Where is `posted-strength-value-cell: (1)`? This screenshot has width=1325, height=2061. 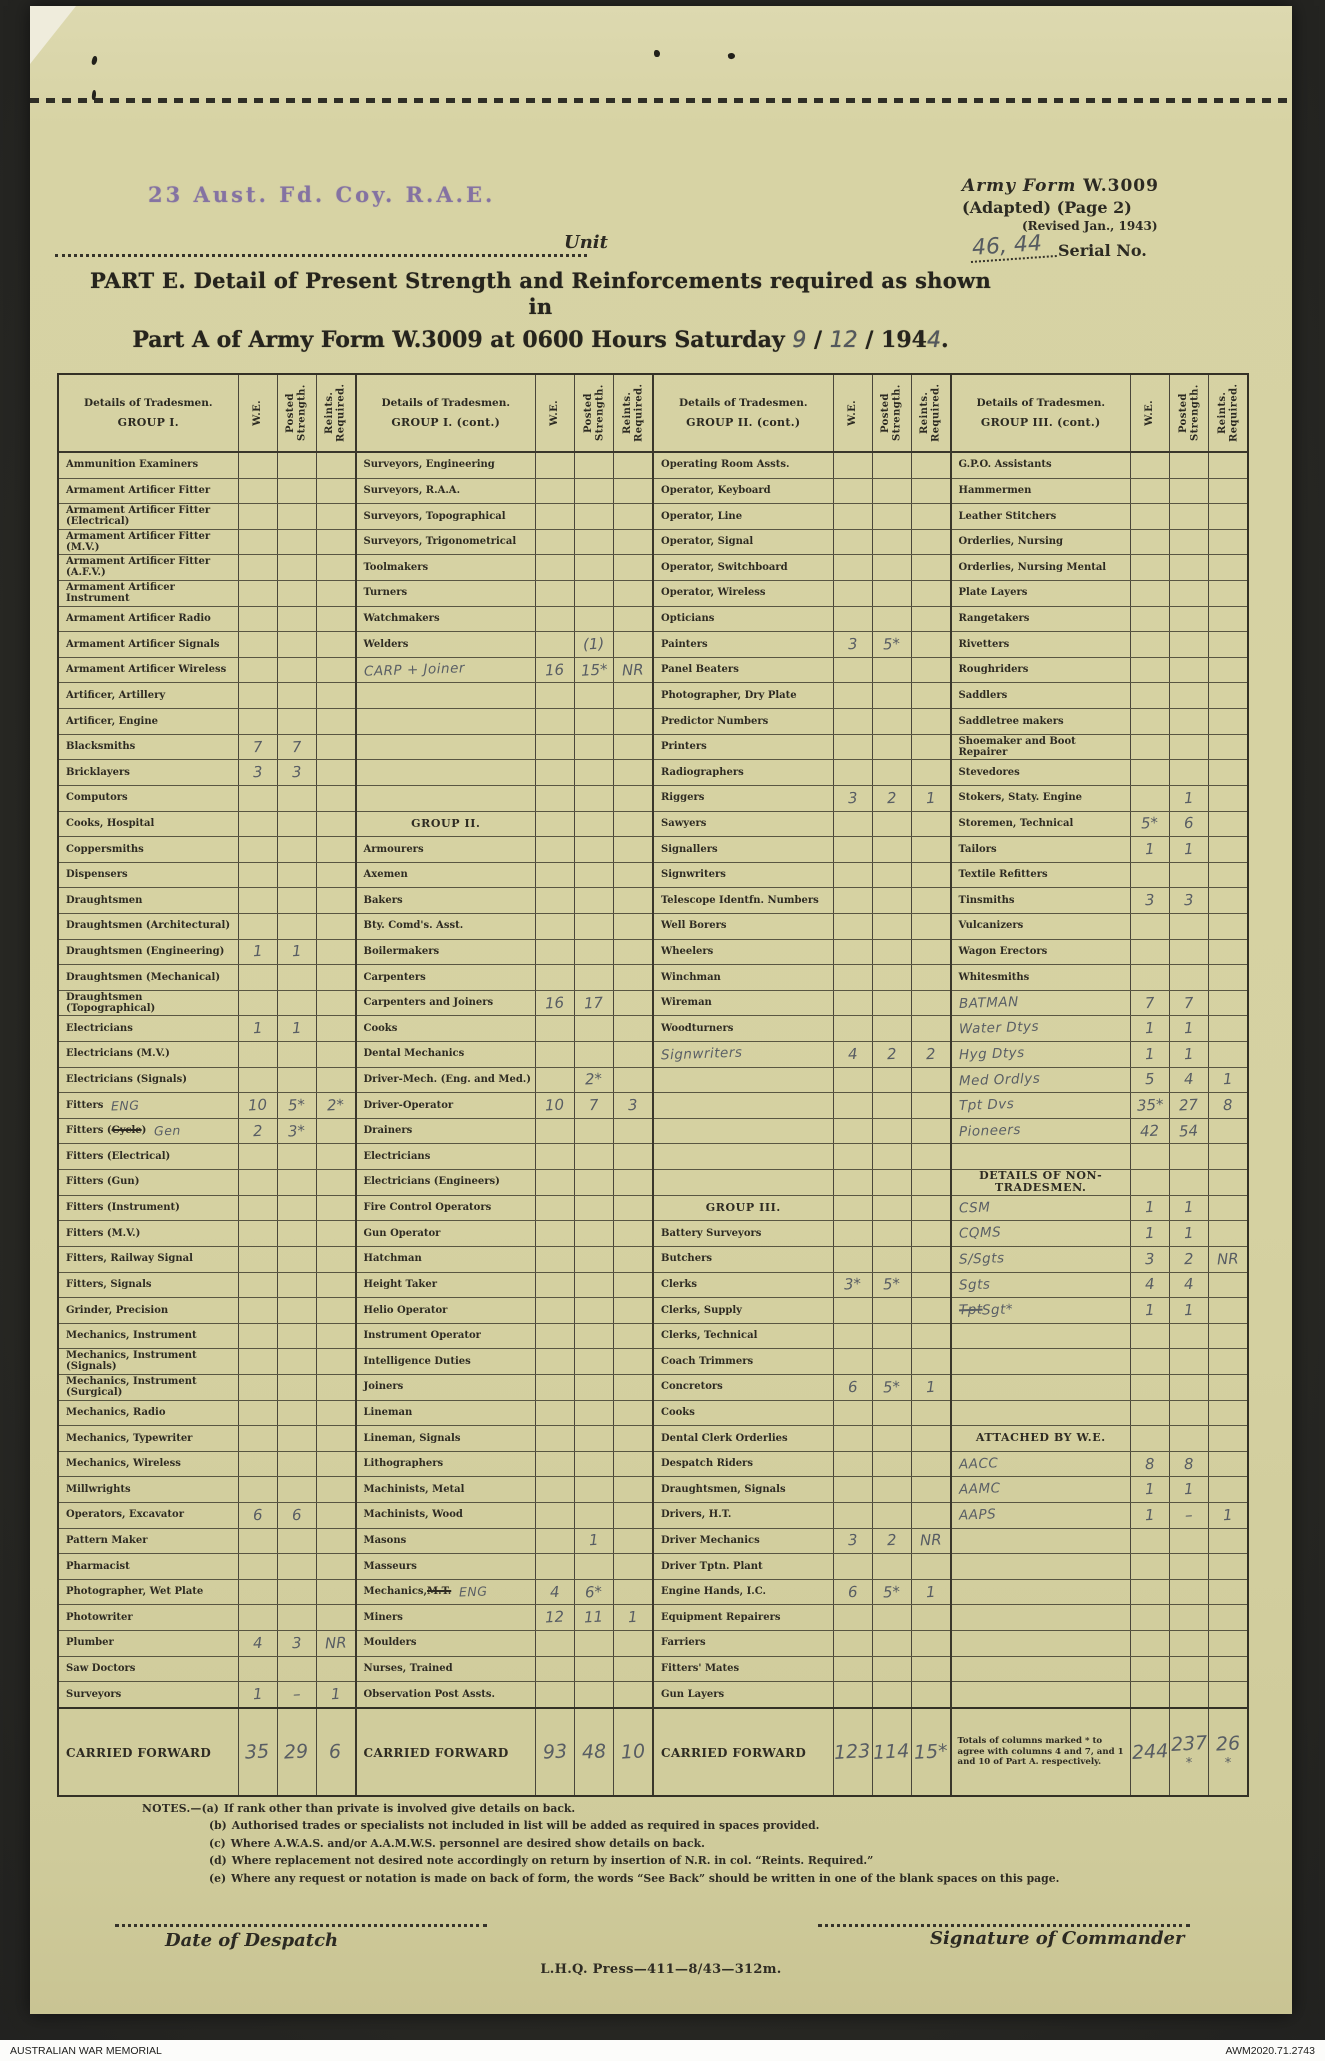 posted-strength-value-cell: (1) is located at coordinates (593, 644).